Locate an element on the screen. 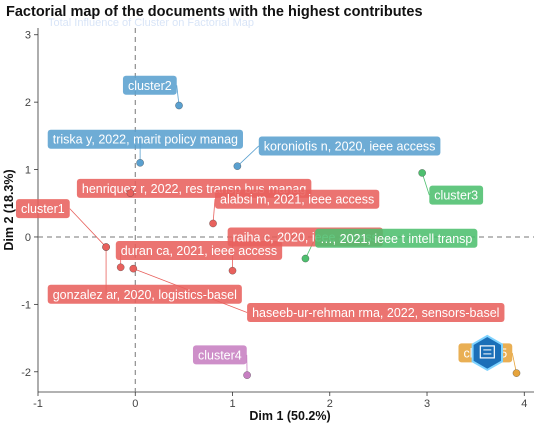 Image resolution: width=550 pixels, height=429 pixels. point-label-text: cluster3 is located at coordinates (456, 196).